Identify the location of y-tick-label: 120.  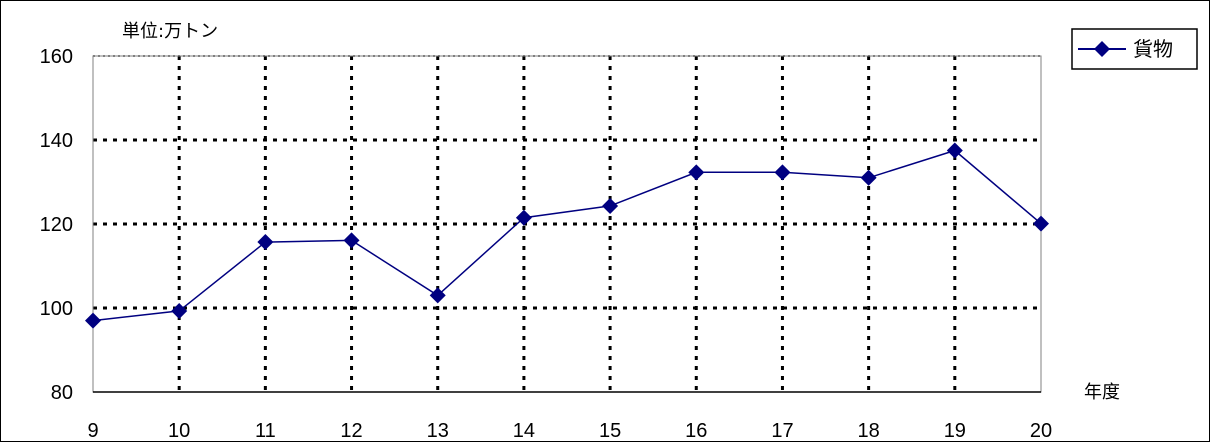
(56, 225).